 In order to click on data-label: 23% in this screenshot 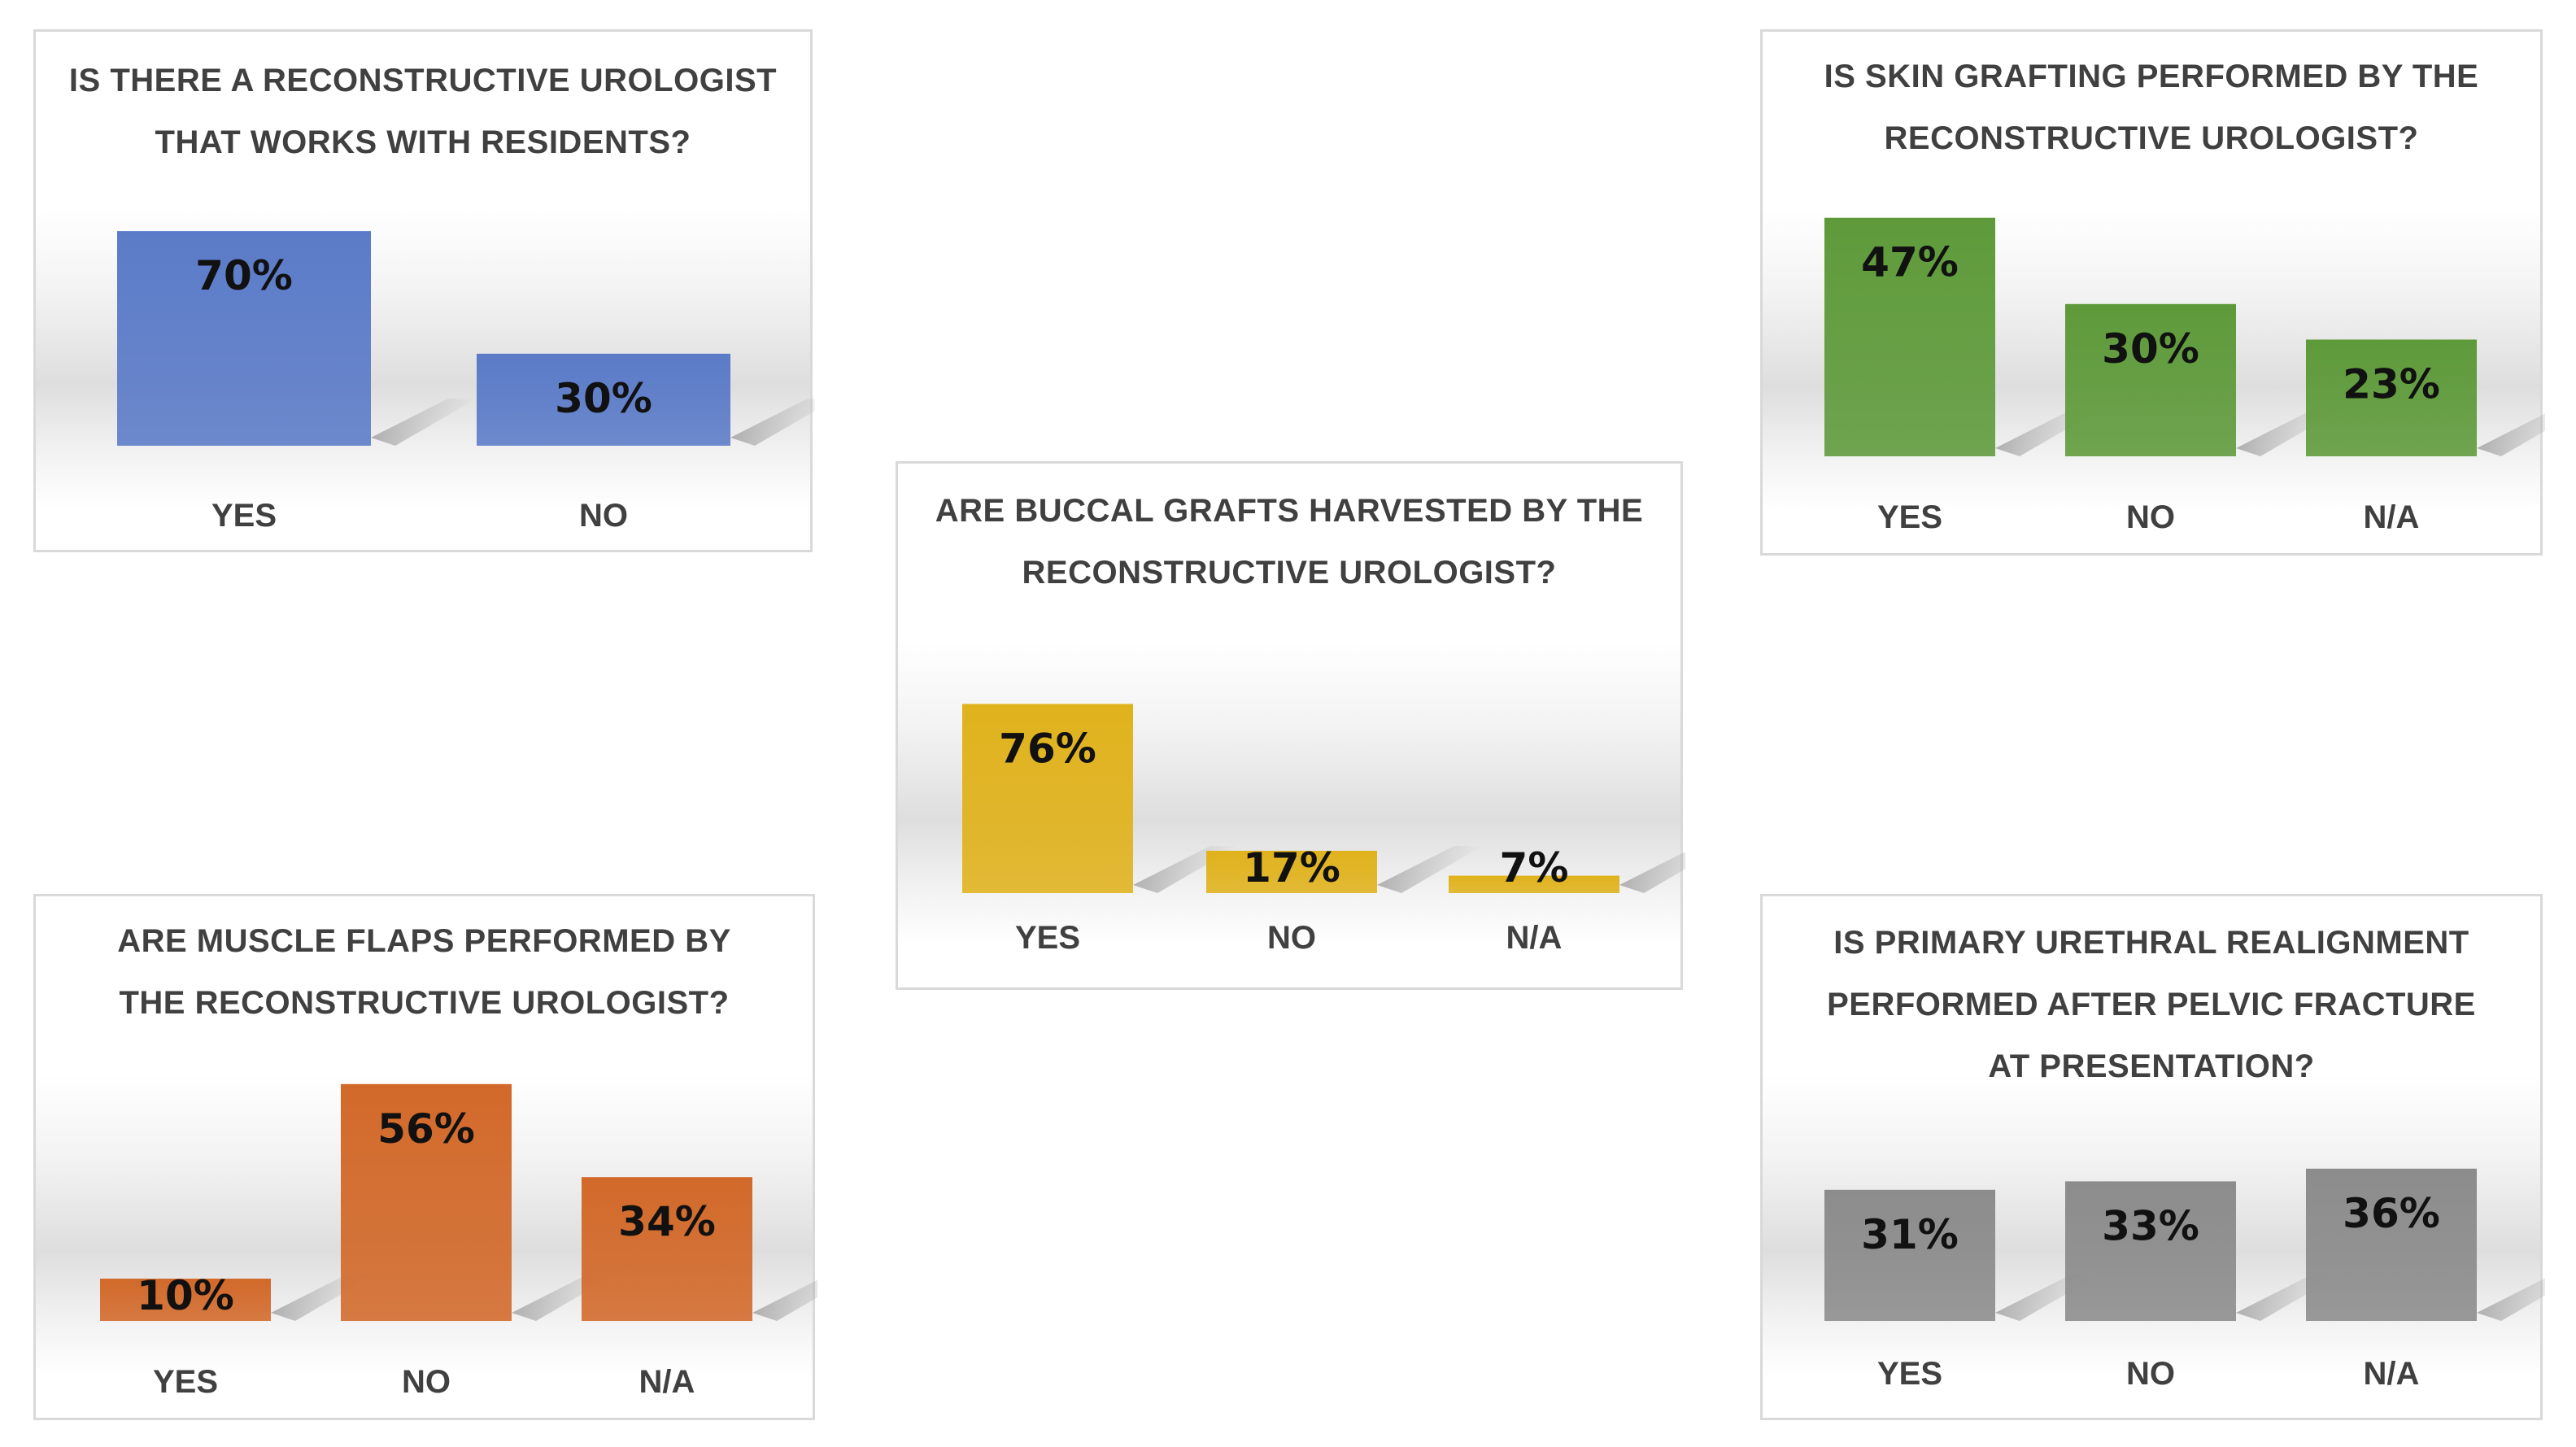, I will do `click(2391, 384)`.